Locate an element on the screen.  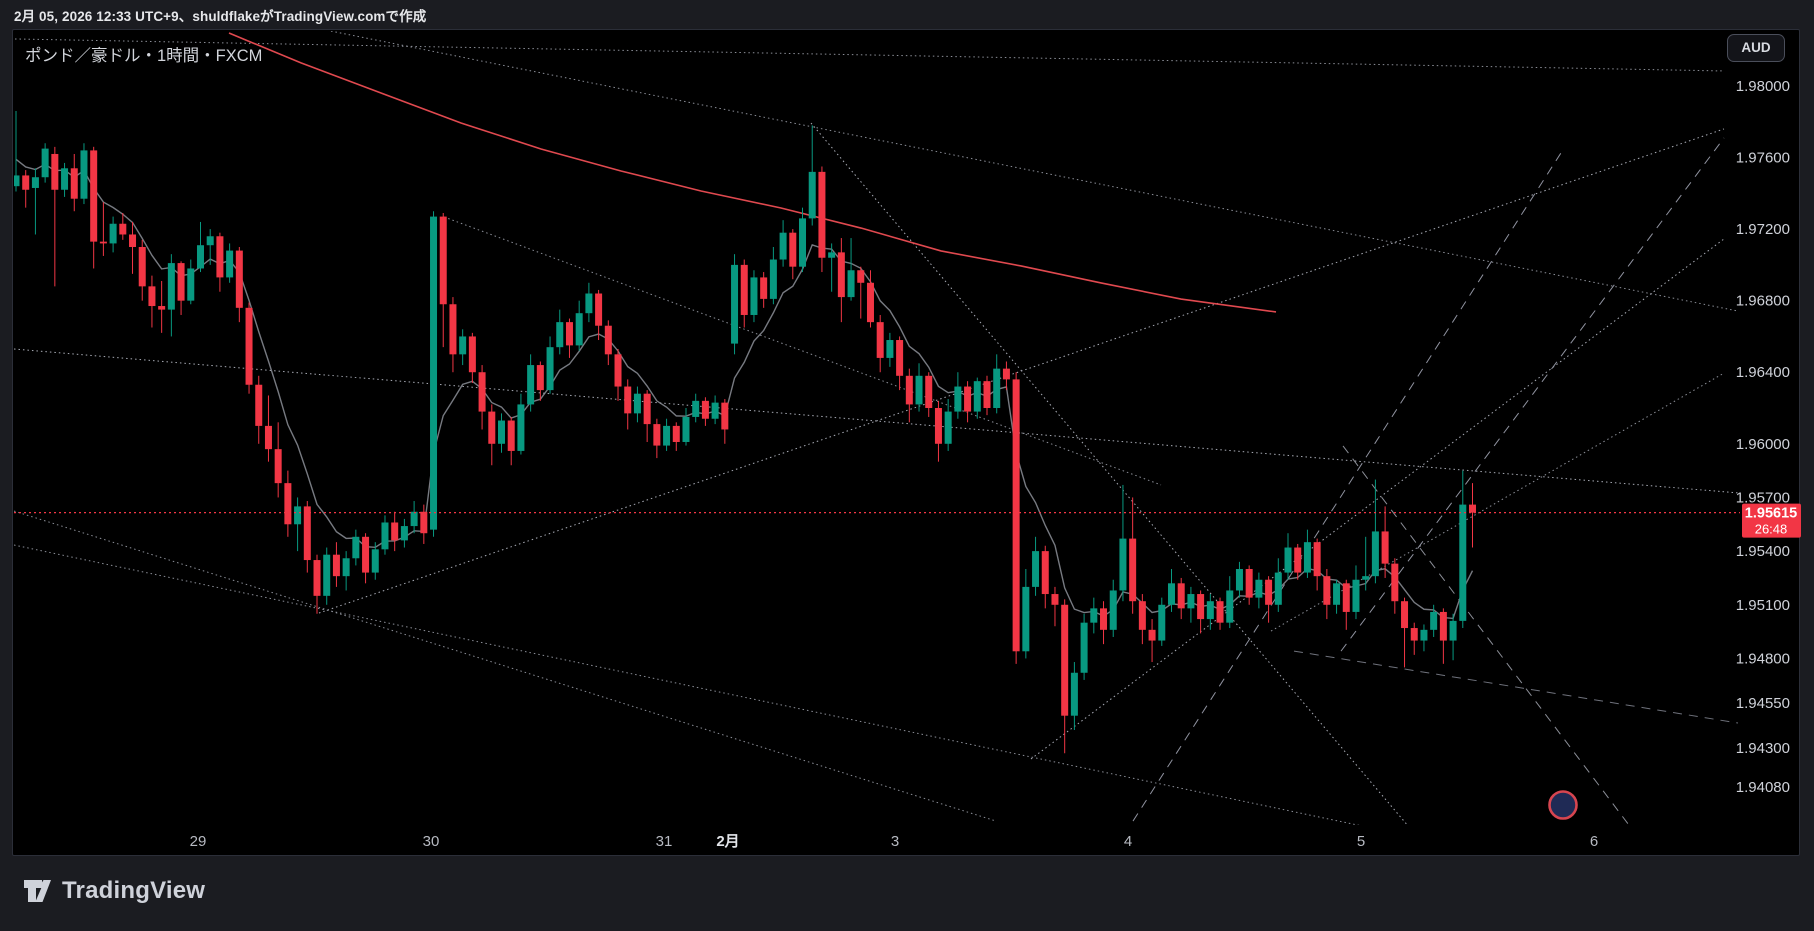
trendline-dashed-descending-right is located at coordinates (1499, 650).